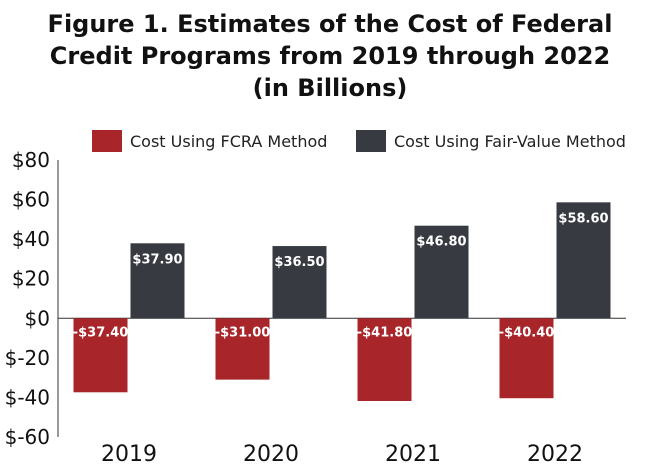  Describe the element at coordinates (31, 200) in the screenshot. I see `y-tick-label: $60` at that location.